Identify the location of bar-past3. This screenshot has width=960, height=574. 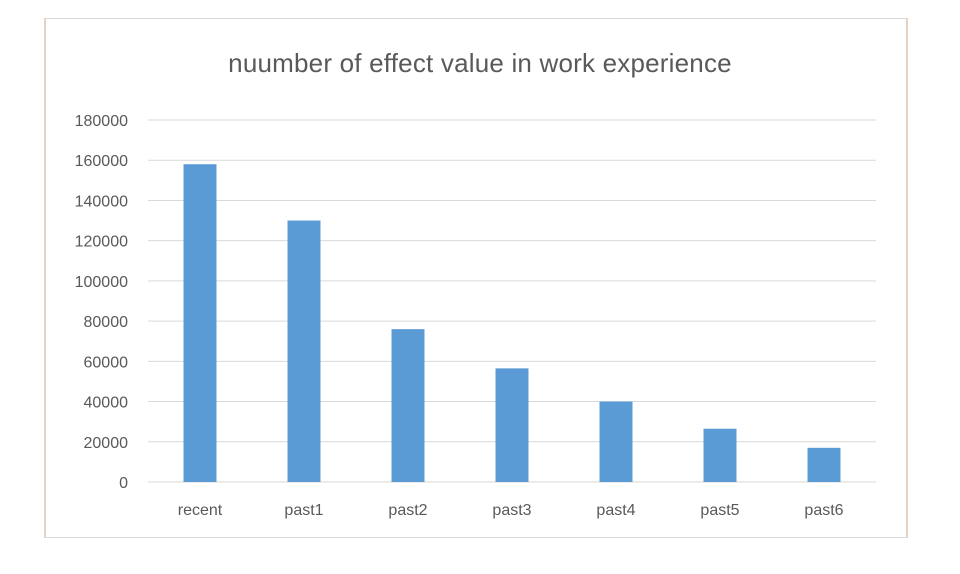
(512, 425).